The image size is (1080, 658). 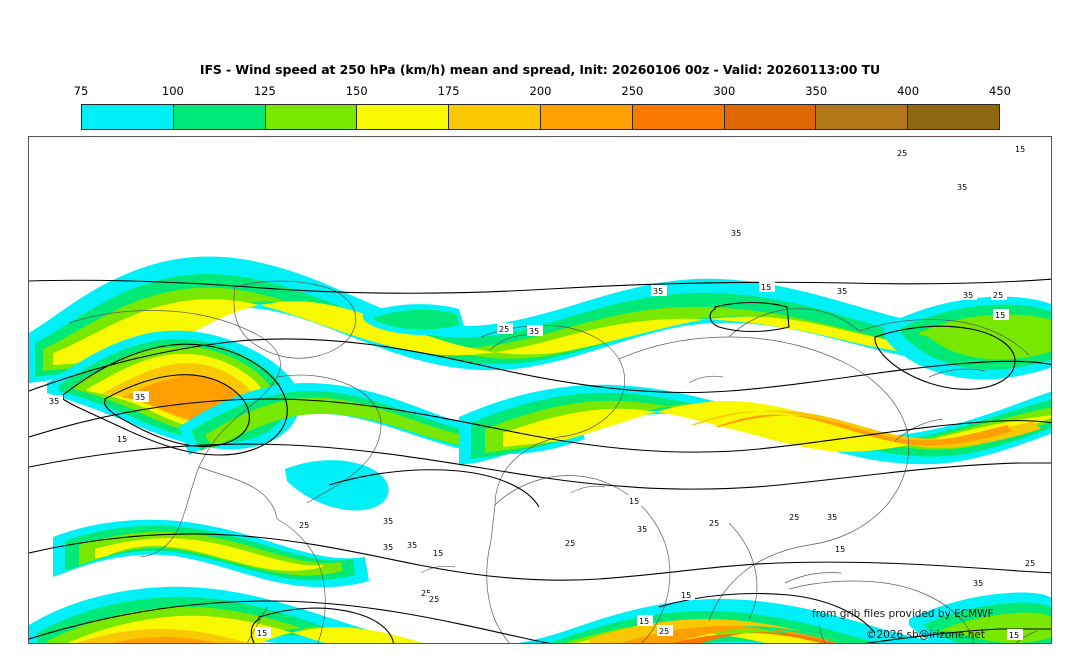 I want to click on colorbar-tick-100: 100, so click(x=172, y=91).